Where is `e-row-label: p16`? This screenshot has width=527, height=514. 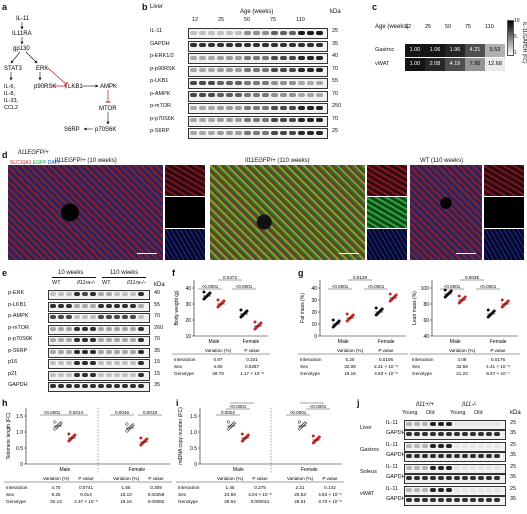 e-row-label: p16 is located at coordinates (13, 362).